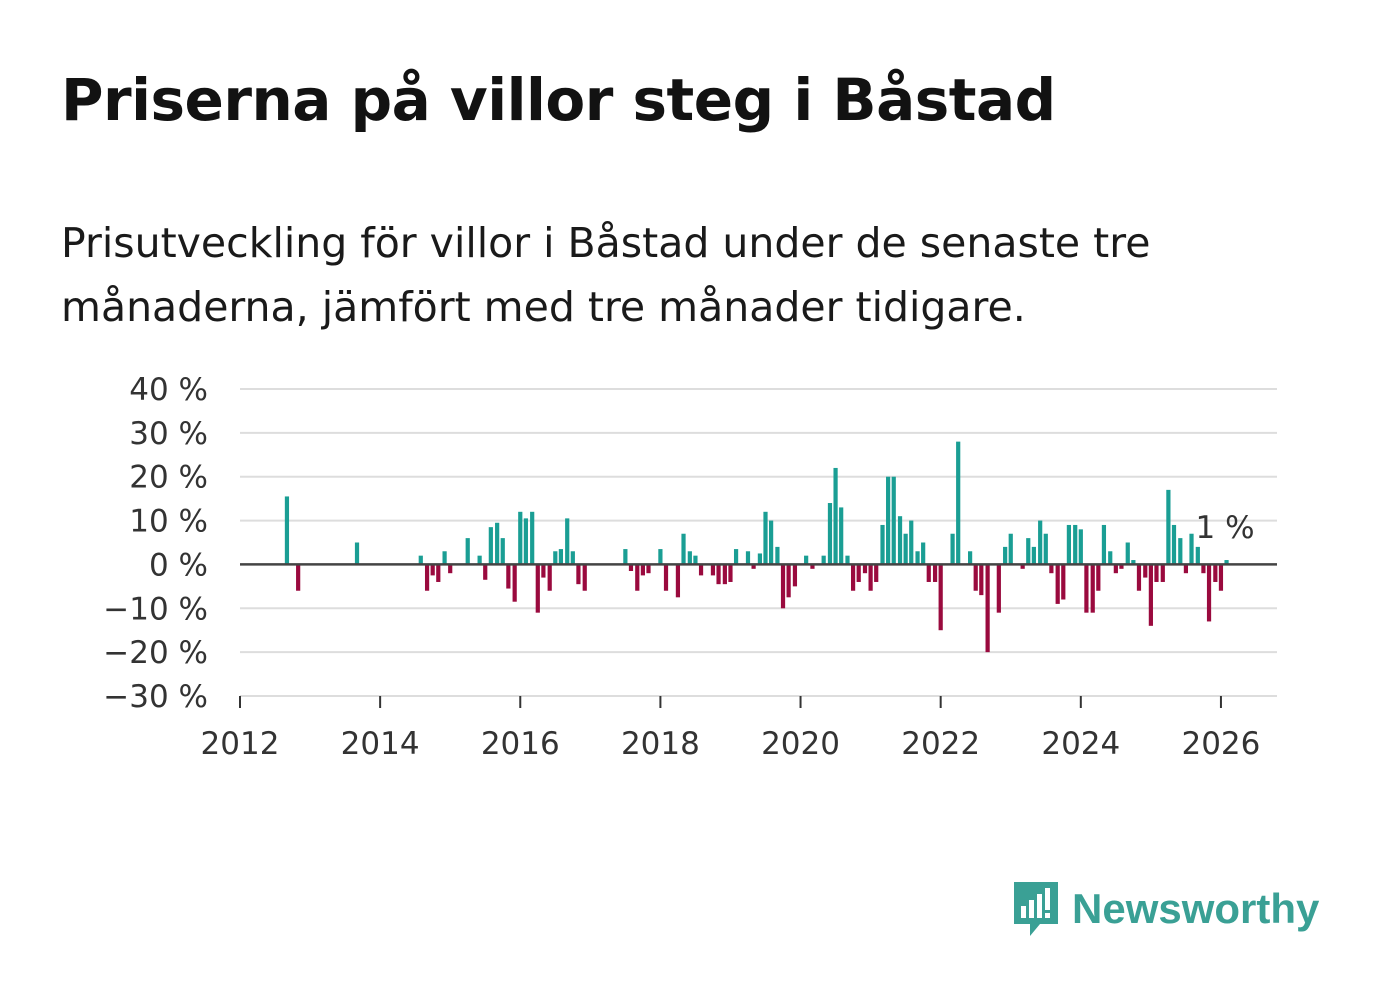  What do you see at coordinates (1225, 528) in the screenshot?
I see `last-value-label: 1 %` at bounding box center [1225, 528].